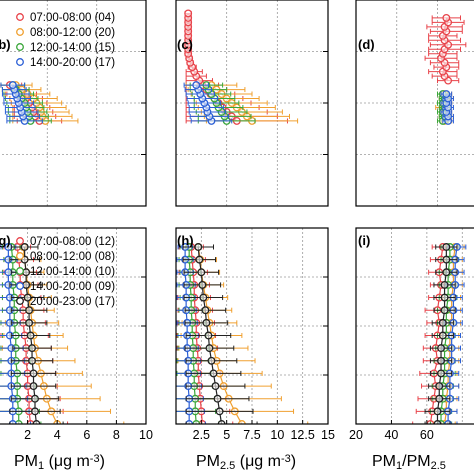 This screenshot has height=474, width=474. What do you see at coordinates (185, 240) in the screenshot?
I see `panel-label: (h)` at bounding box center [185, 240].